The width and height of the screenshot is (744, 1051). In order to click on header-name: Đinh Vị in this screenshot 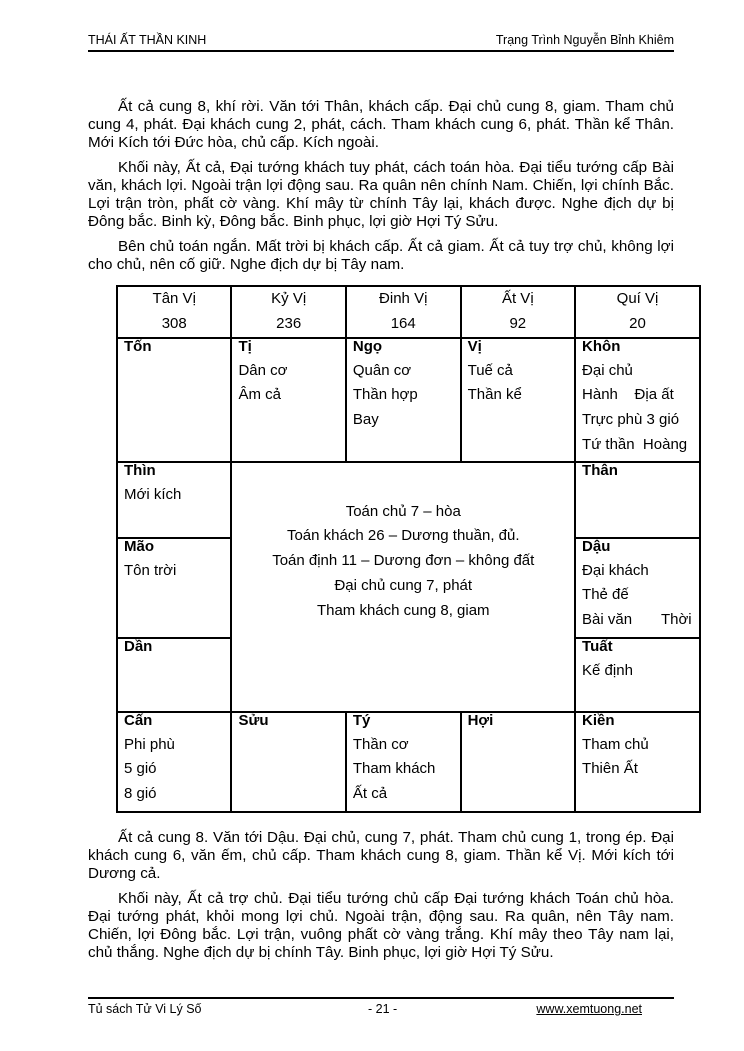, I will do `click(403, 298)`.